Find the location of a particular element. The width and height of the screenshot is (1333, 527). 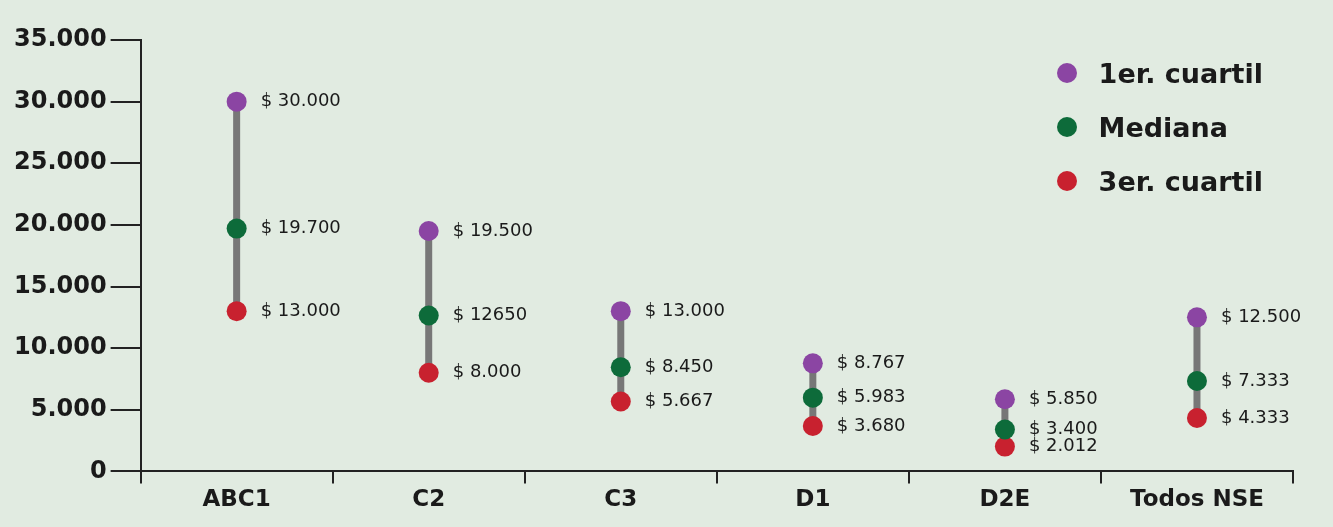

y-tick-label: 30.000 is located at coordinates (60, 99).